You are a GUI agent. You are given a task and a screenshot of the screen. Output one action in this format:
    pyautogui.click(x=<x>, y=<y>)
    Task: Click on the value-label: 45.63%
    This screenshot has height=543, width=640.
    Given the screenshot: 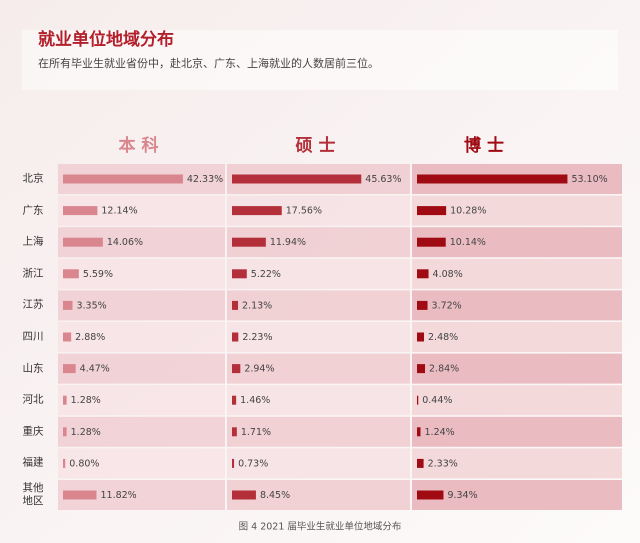 What is the action you would take?
    pyautogui.click(x=383, y=179)
    